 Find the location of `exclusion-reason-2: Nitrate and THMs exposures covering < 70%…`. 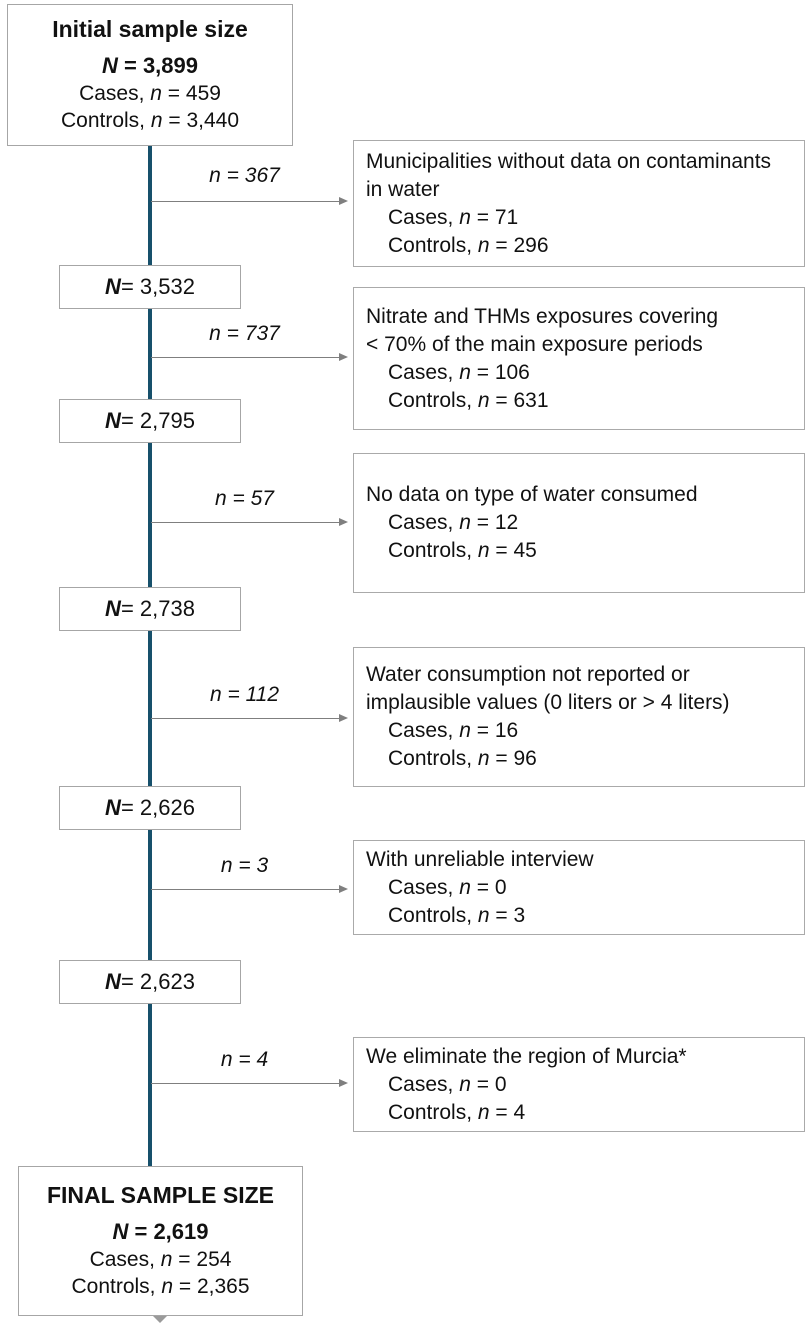

exclusion-reason-2: Nitrate and THMs exposures covering < 70%… is located at coordinates (542, 330).